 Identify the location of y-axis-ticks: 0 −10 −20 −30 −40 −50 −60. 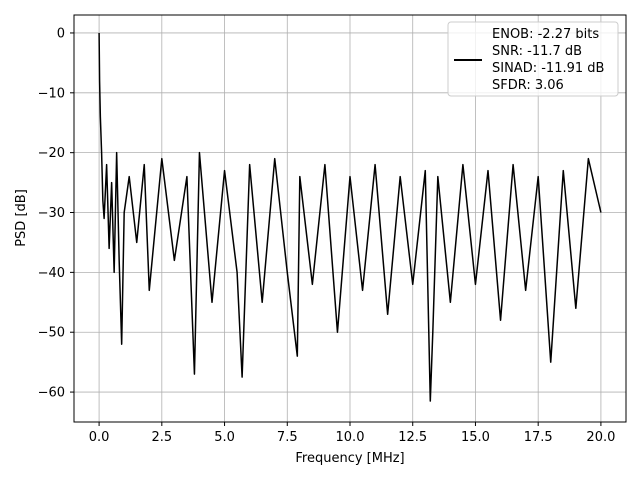
(56, 213).